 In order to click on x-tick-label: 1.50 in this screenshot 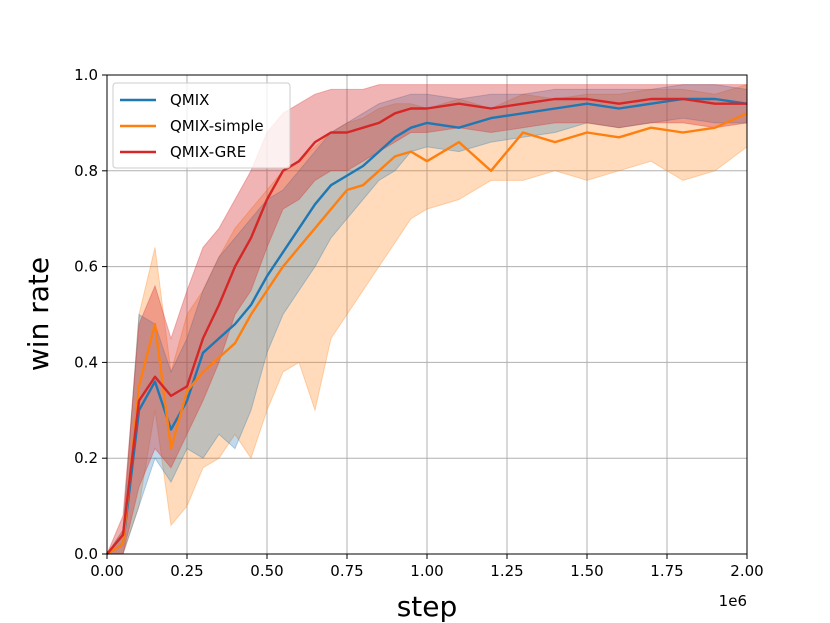, I will do `click(586, 571)`.